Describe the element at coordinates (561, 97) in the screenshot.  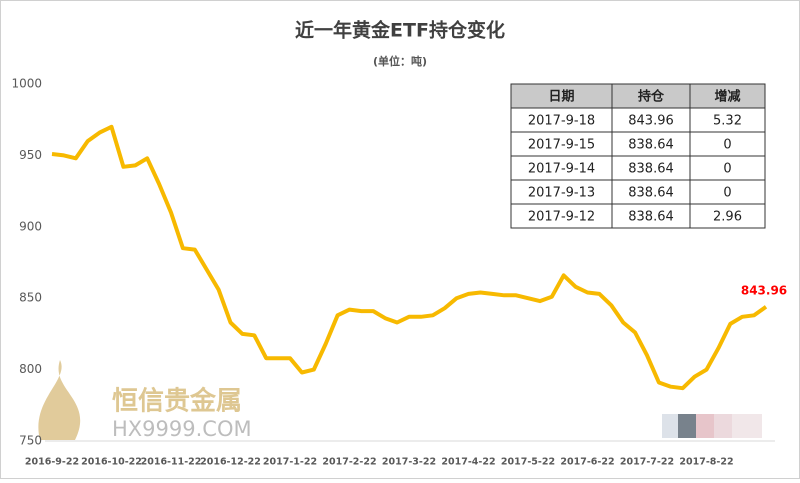
I see `table-header: 日期` at that location.